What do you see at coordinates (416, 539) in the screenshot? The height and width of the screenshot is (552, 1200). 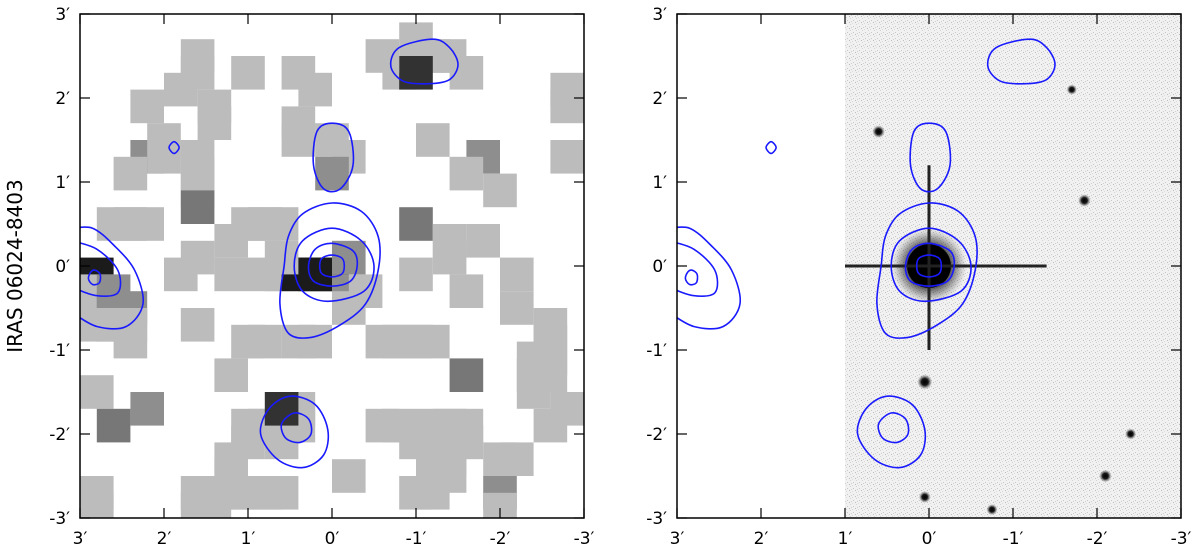 I see `x-tick-label: -1′` at bounding box center [416, 539].